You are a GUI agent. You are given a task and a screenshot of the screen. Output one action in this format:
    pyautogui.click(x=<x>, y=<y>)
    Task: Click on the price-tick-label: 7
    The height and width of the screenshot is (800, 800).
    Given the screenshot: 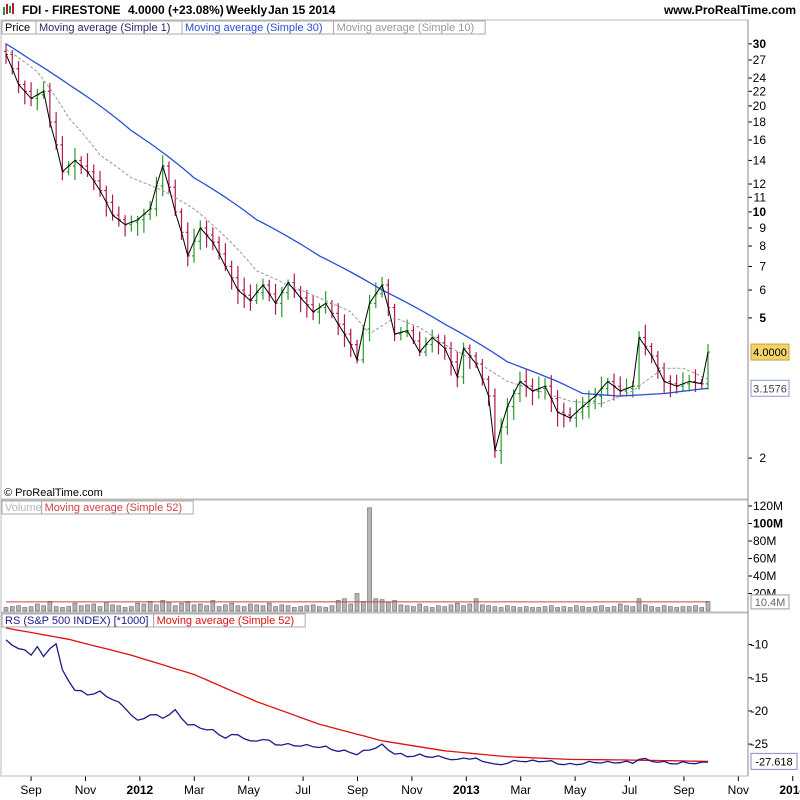 What is the action you would take?
    pyautogui.click(x=762, y=266)
    